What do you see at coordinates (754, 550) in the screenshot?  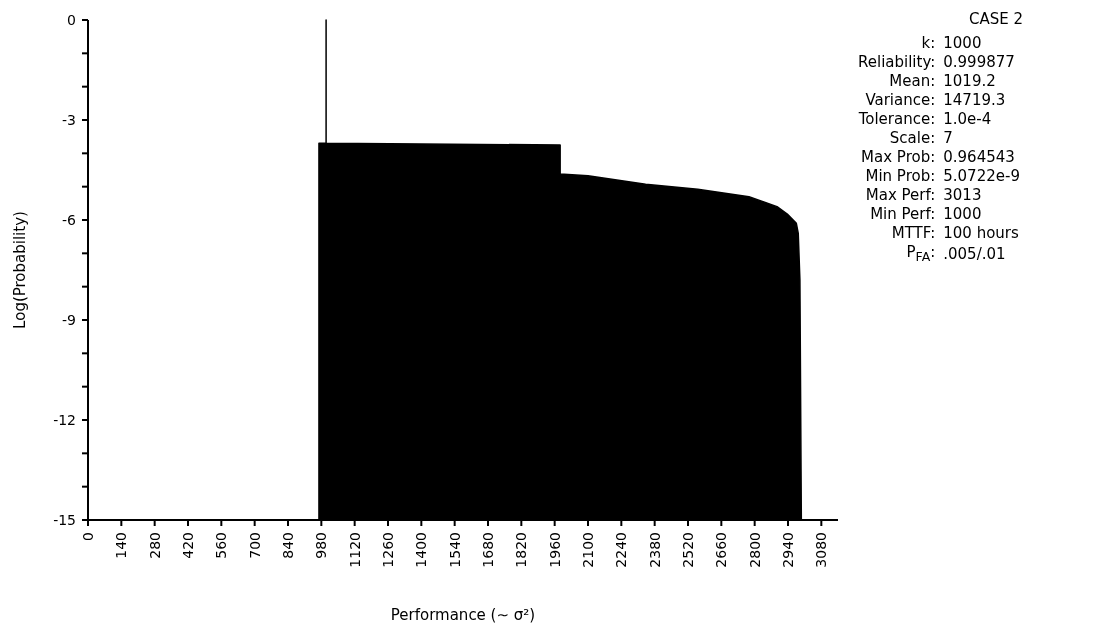 I see `x-tick-label: 2800` at bounding box center [754, 550].